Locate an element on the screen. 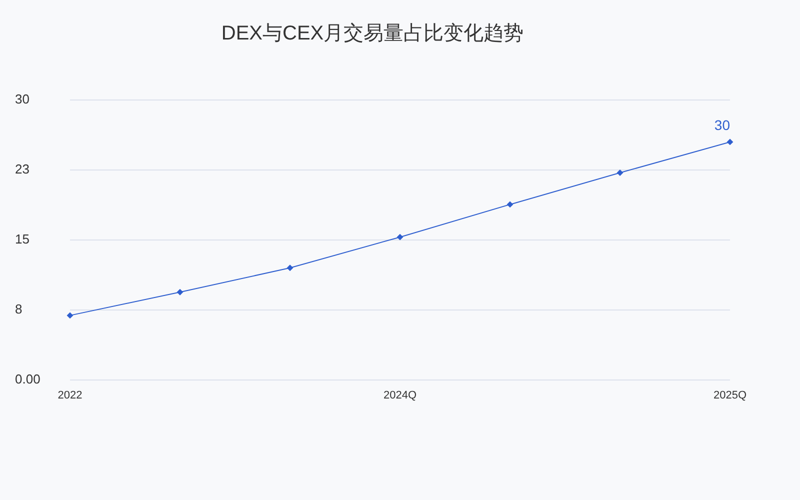  y-tick-label: 15 is located at coordinates (22, 238).